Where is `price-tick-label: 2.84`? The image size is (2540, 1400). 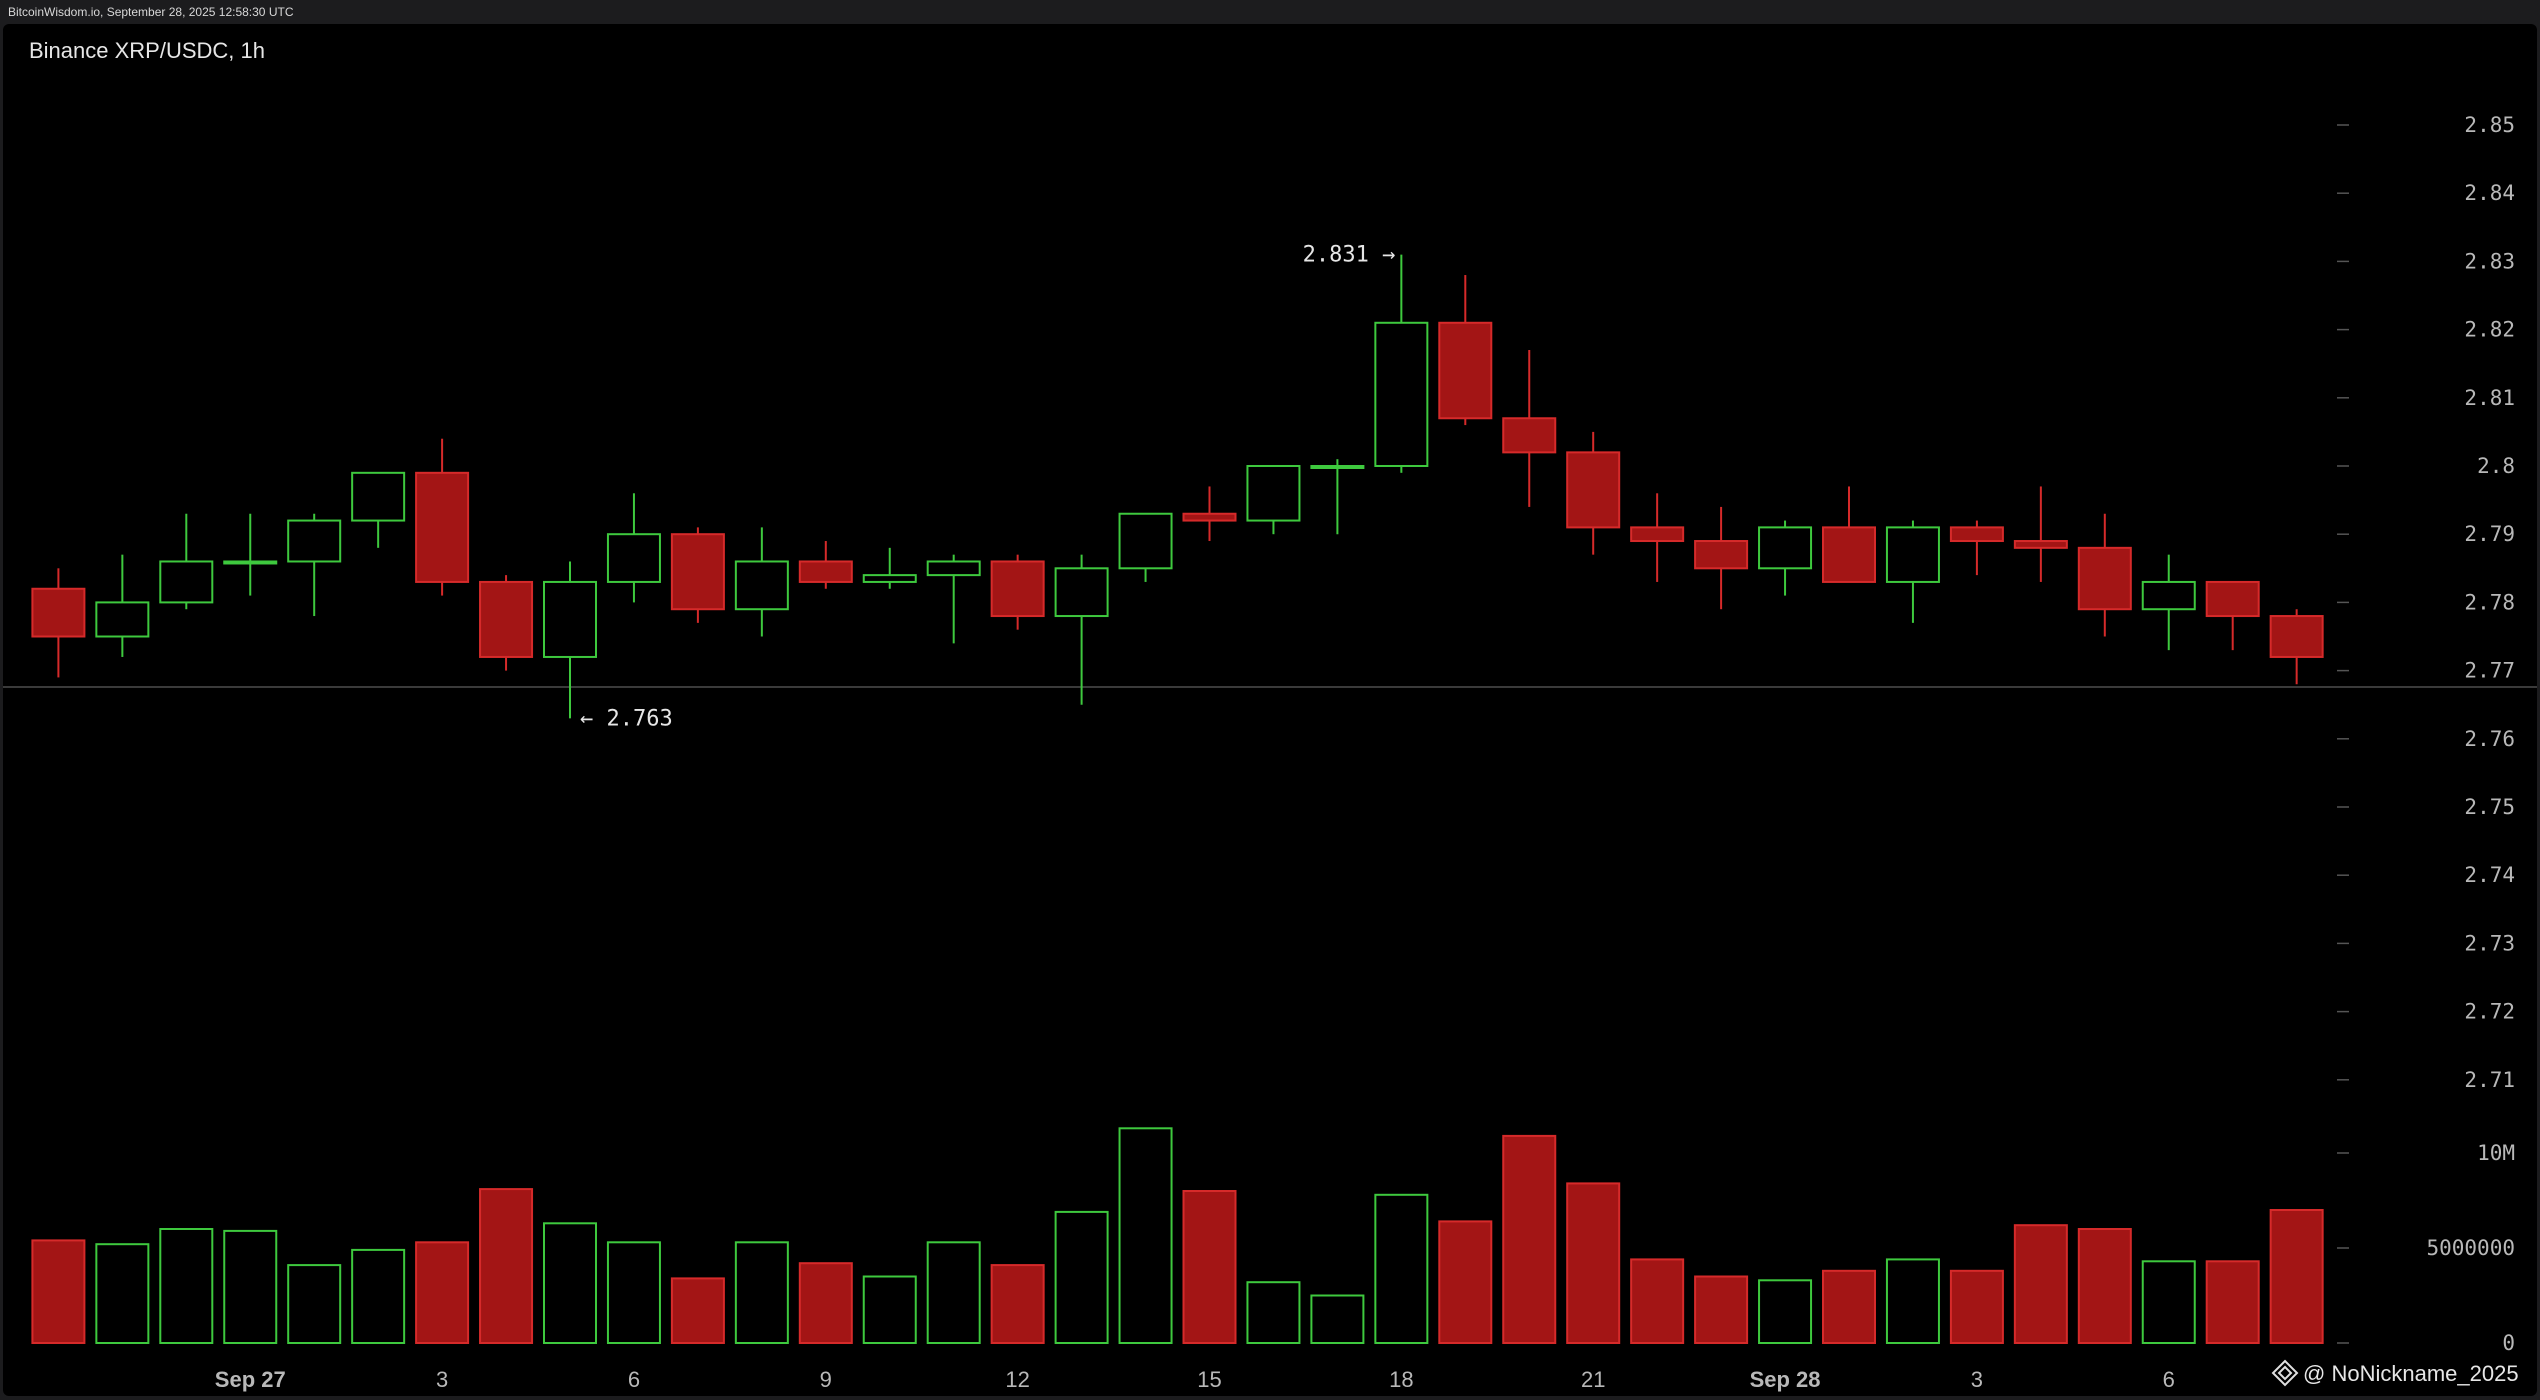 price-tick-label: 2.84 is located at coordinates (2489, 193).